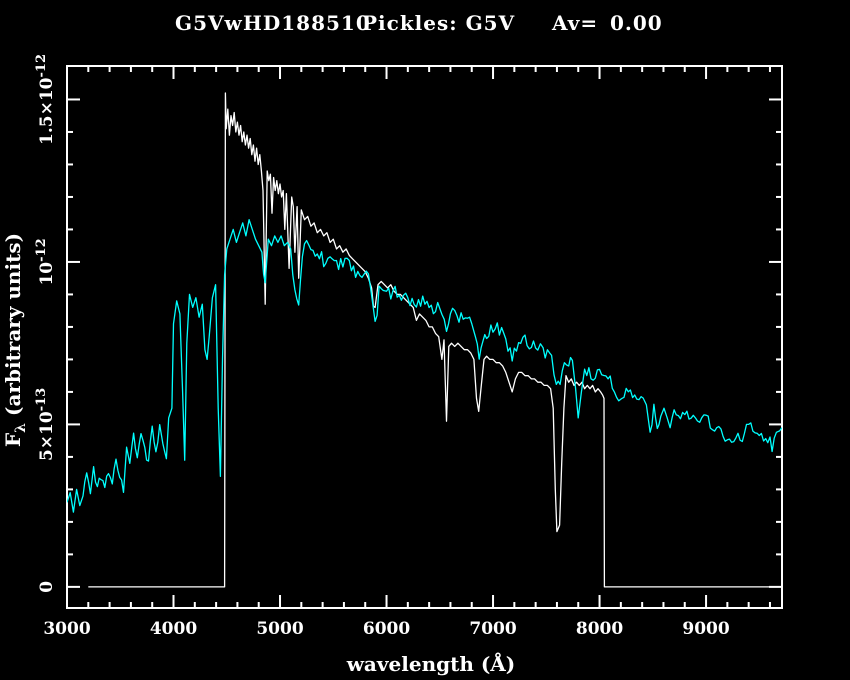 The height and width of the screenshot is (680, 850). Describe the element at coordinates (41, 66) in the screenshot. I see `y-tick-label-3-exp: -12` at that location.